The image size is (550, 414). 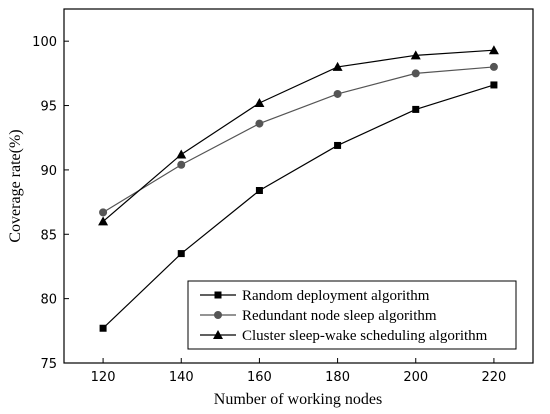 I want to click on y-axis: 75 80 85 90 95 100, so click(x=50, y=203).